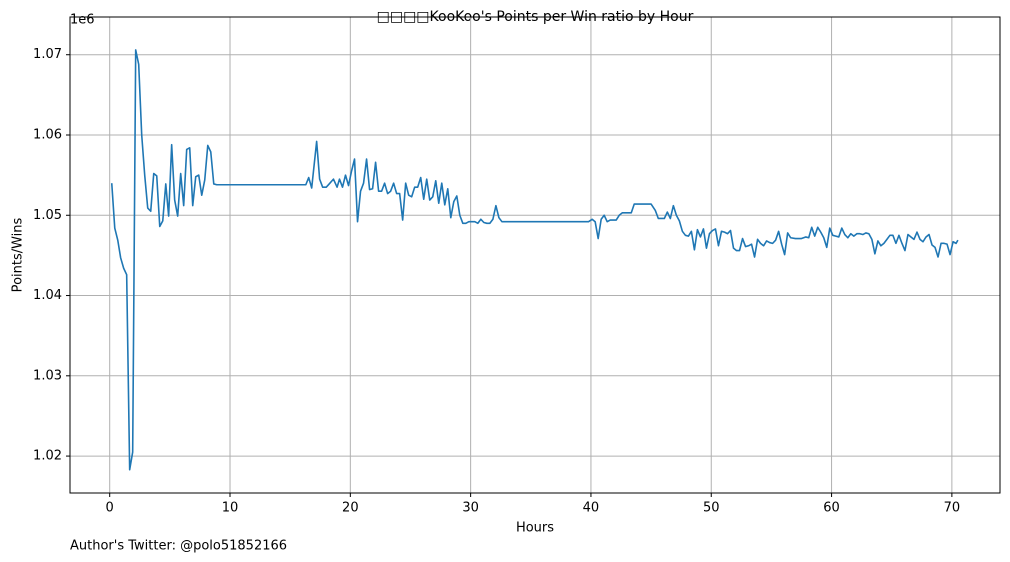  Describe the element at coordinates (535, 528) in the screenshot. I see `x-axis-label: Hours` at that location.